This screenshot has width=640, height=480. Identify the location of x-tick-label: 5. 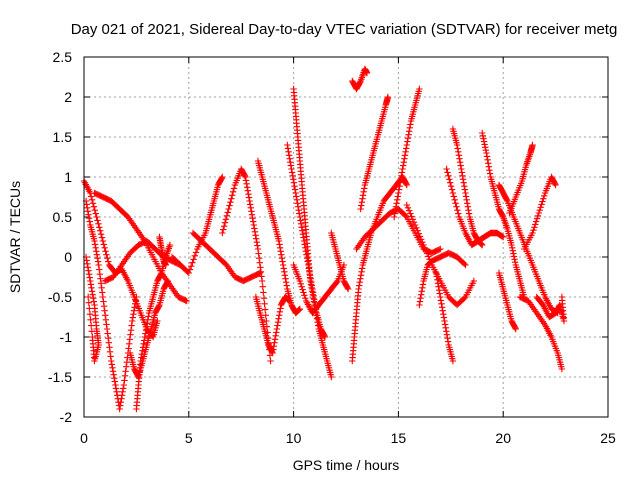
(189, 438).